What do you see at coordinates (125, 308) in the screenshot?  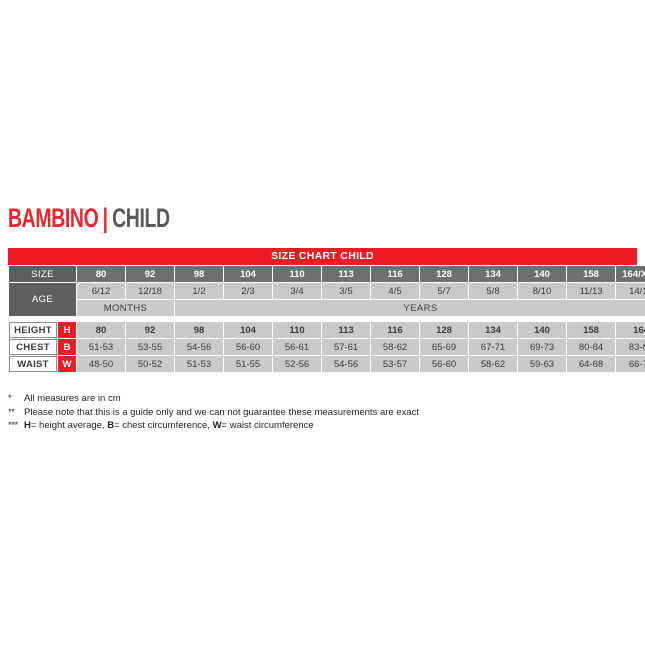 I see `age-span-months: MONTHS` at bounding box center [125, 308].